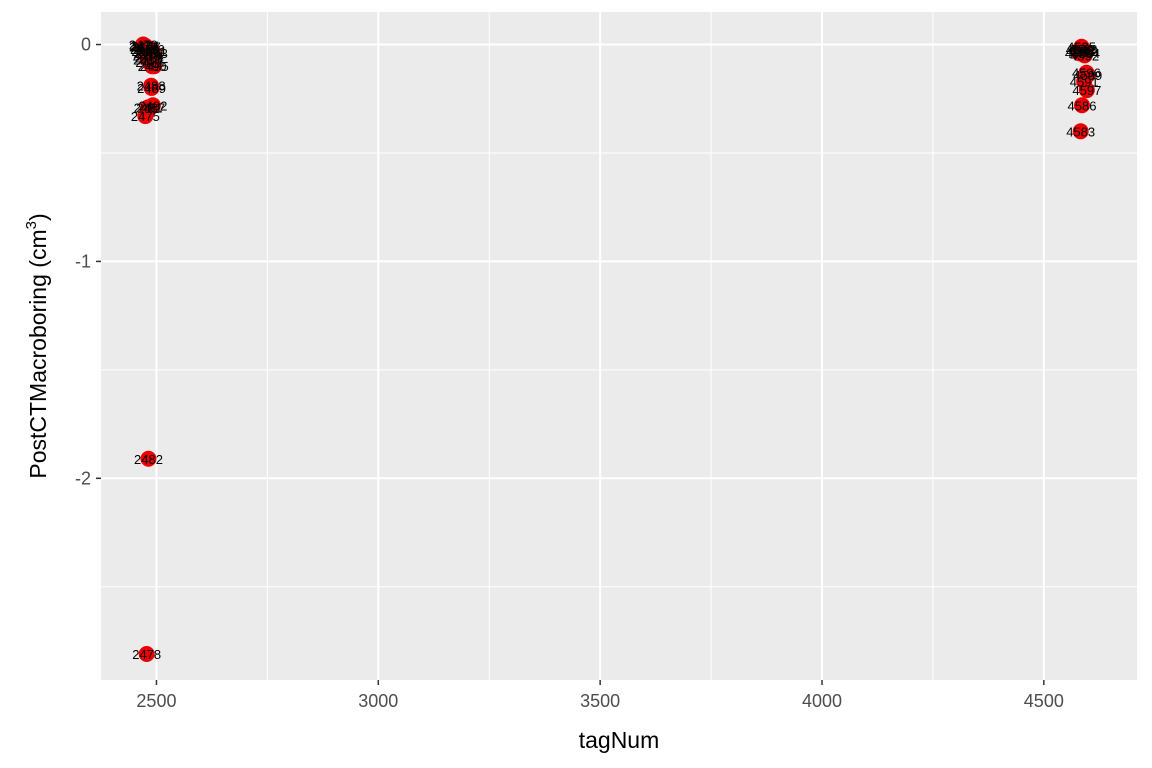 This screenshot has height=768, width=1152. Describe the element at coordinates (83, 478) in the screenshot. I see `y-tick-label: -2` at that location.